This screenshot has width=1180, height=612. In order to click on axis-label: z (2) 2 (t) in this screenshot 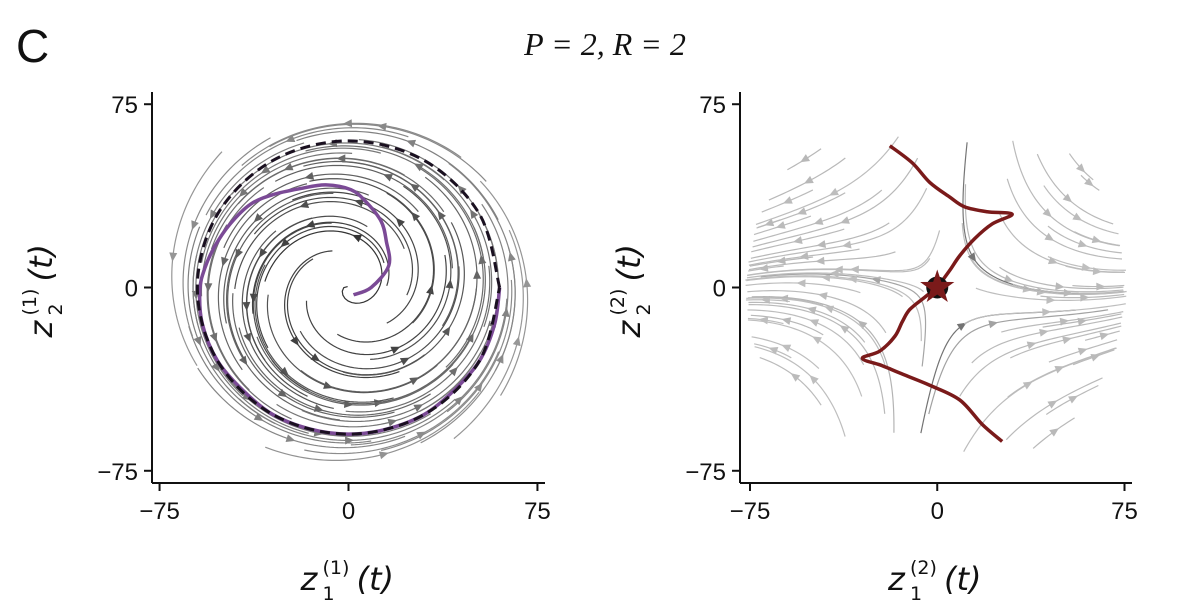, I will do `click(631, 291)`.